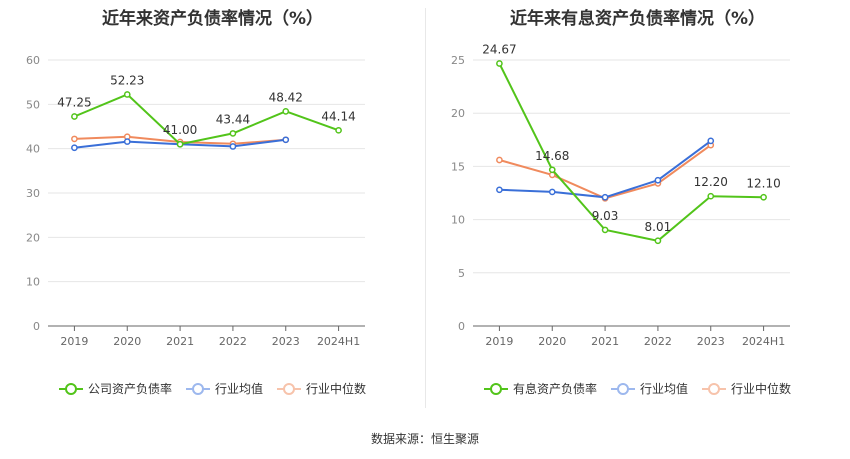 The width and height of the screenshot is (850, 459). Describe the element at coordinates (129, 389) in the screenshot. I see `legend-label: 公司资产负债率` at that location.